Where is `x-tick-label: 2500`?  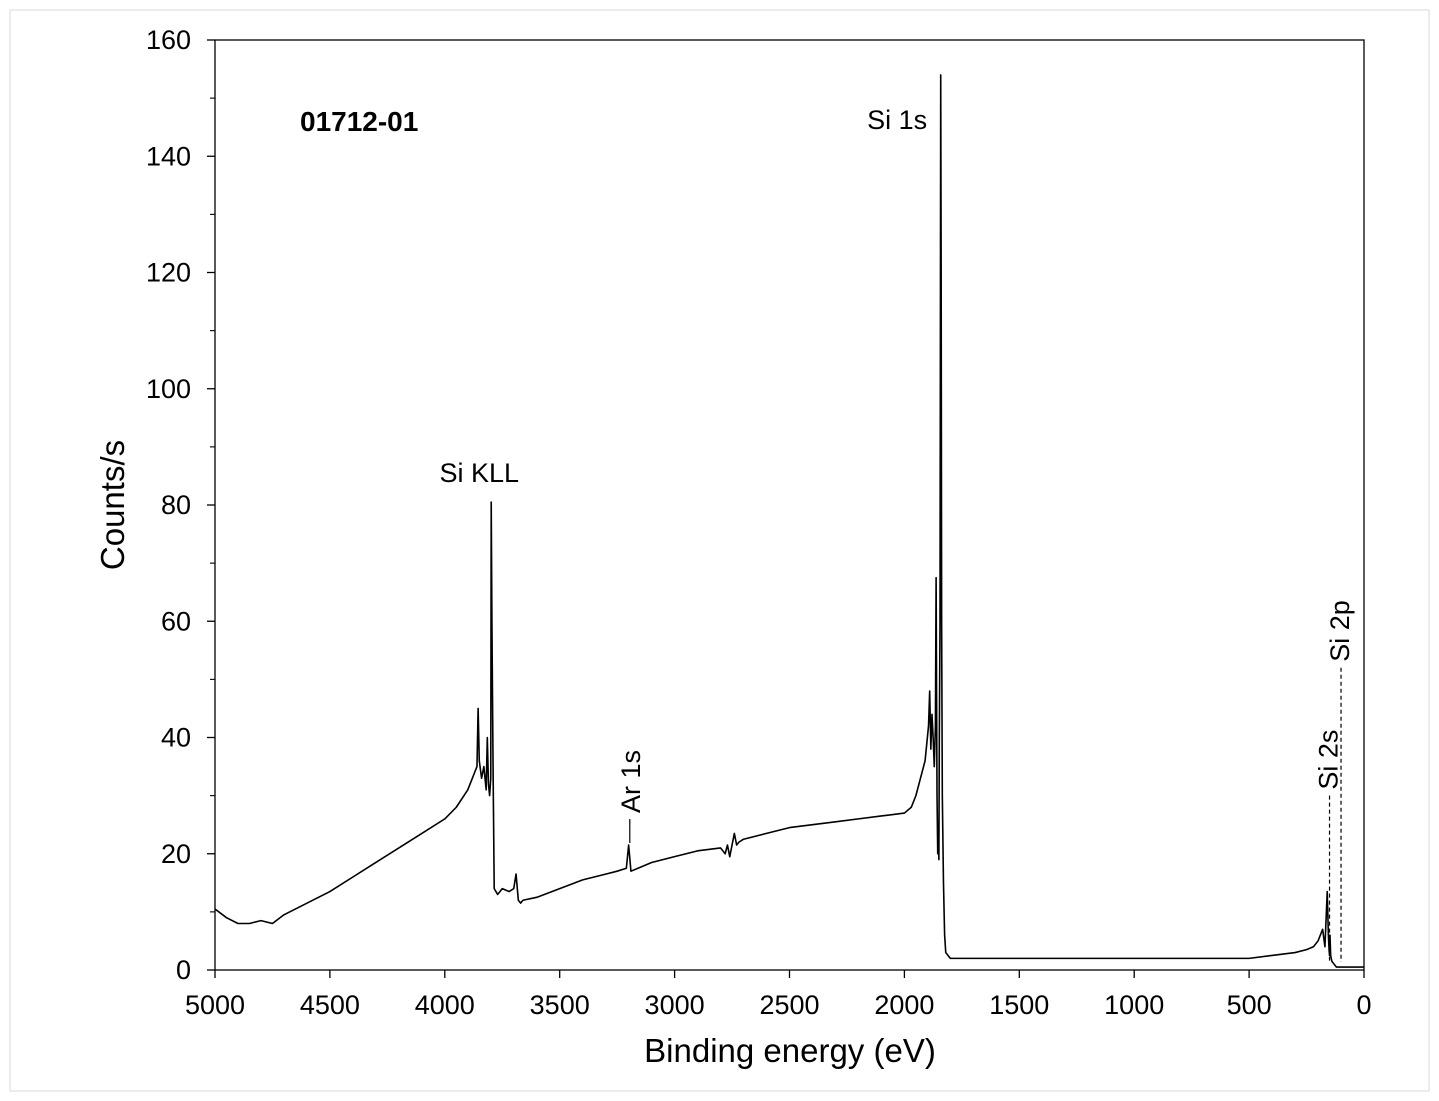
x-tick-label: 2500 is located at coordinates (789, 1005).